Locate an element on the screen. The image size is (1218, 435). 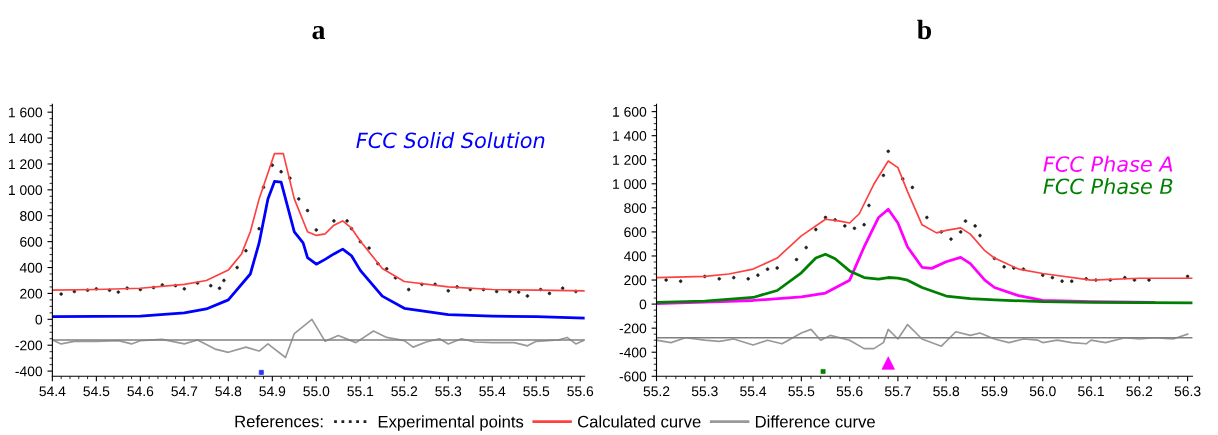
x-tick-label: 55.0 is located at coordinates (316, 391).